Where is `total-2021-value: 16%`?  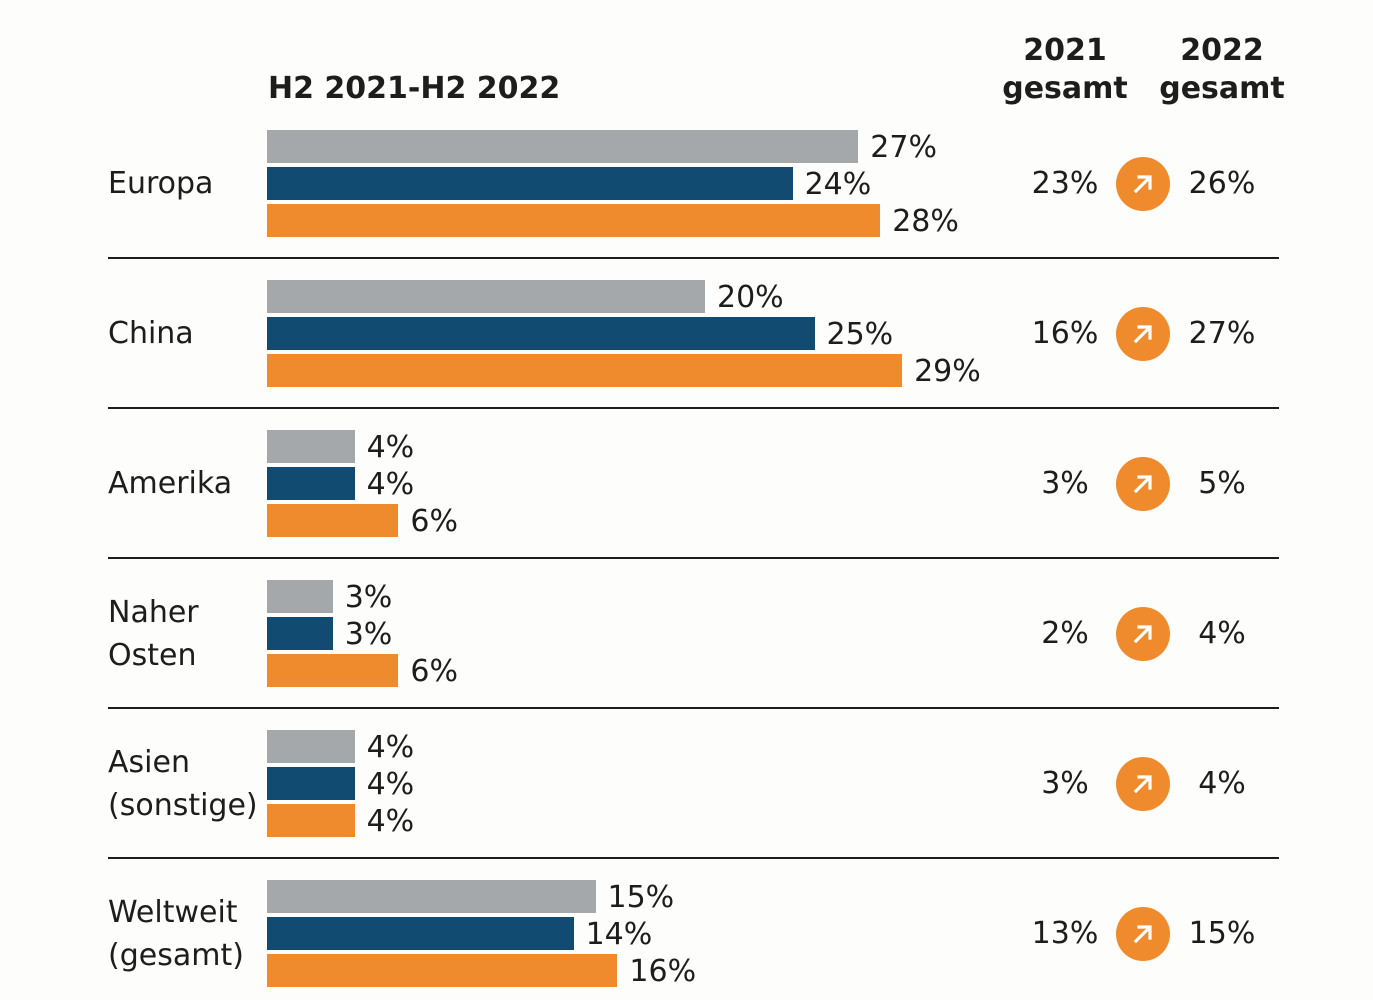
total-2021-value: 16% is located at coordinates (1065, 333).